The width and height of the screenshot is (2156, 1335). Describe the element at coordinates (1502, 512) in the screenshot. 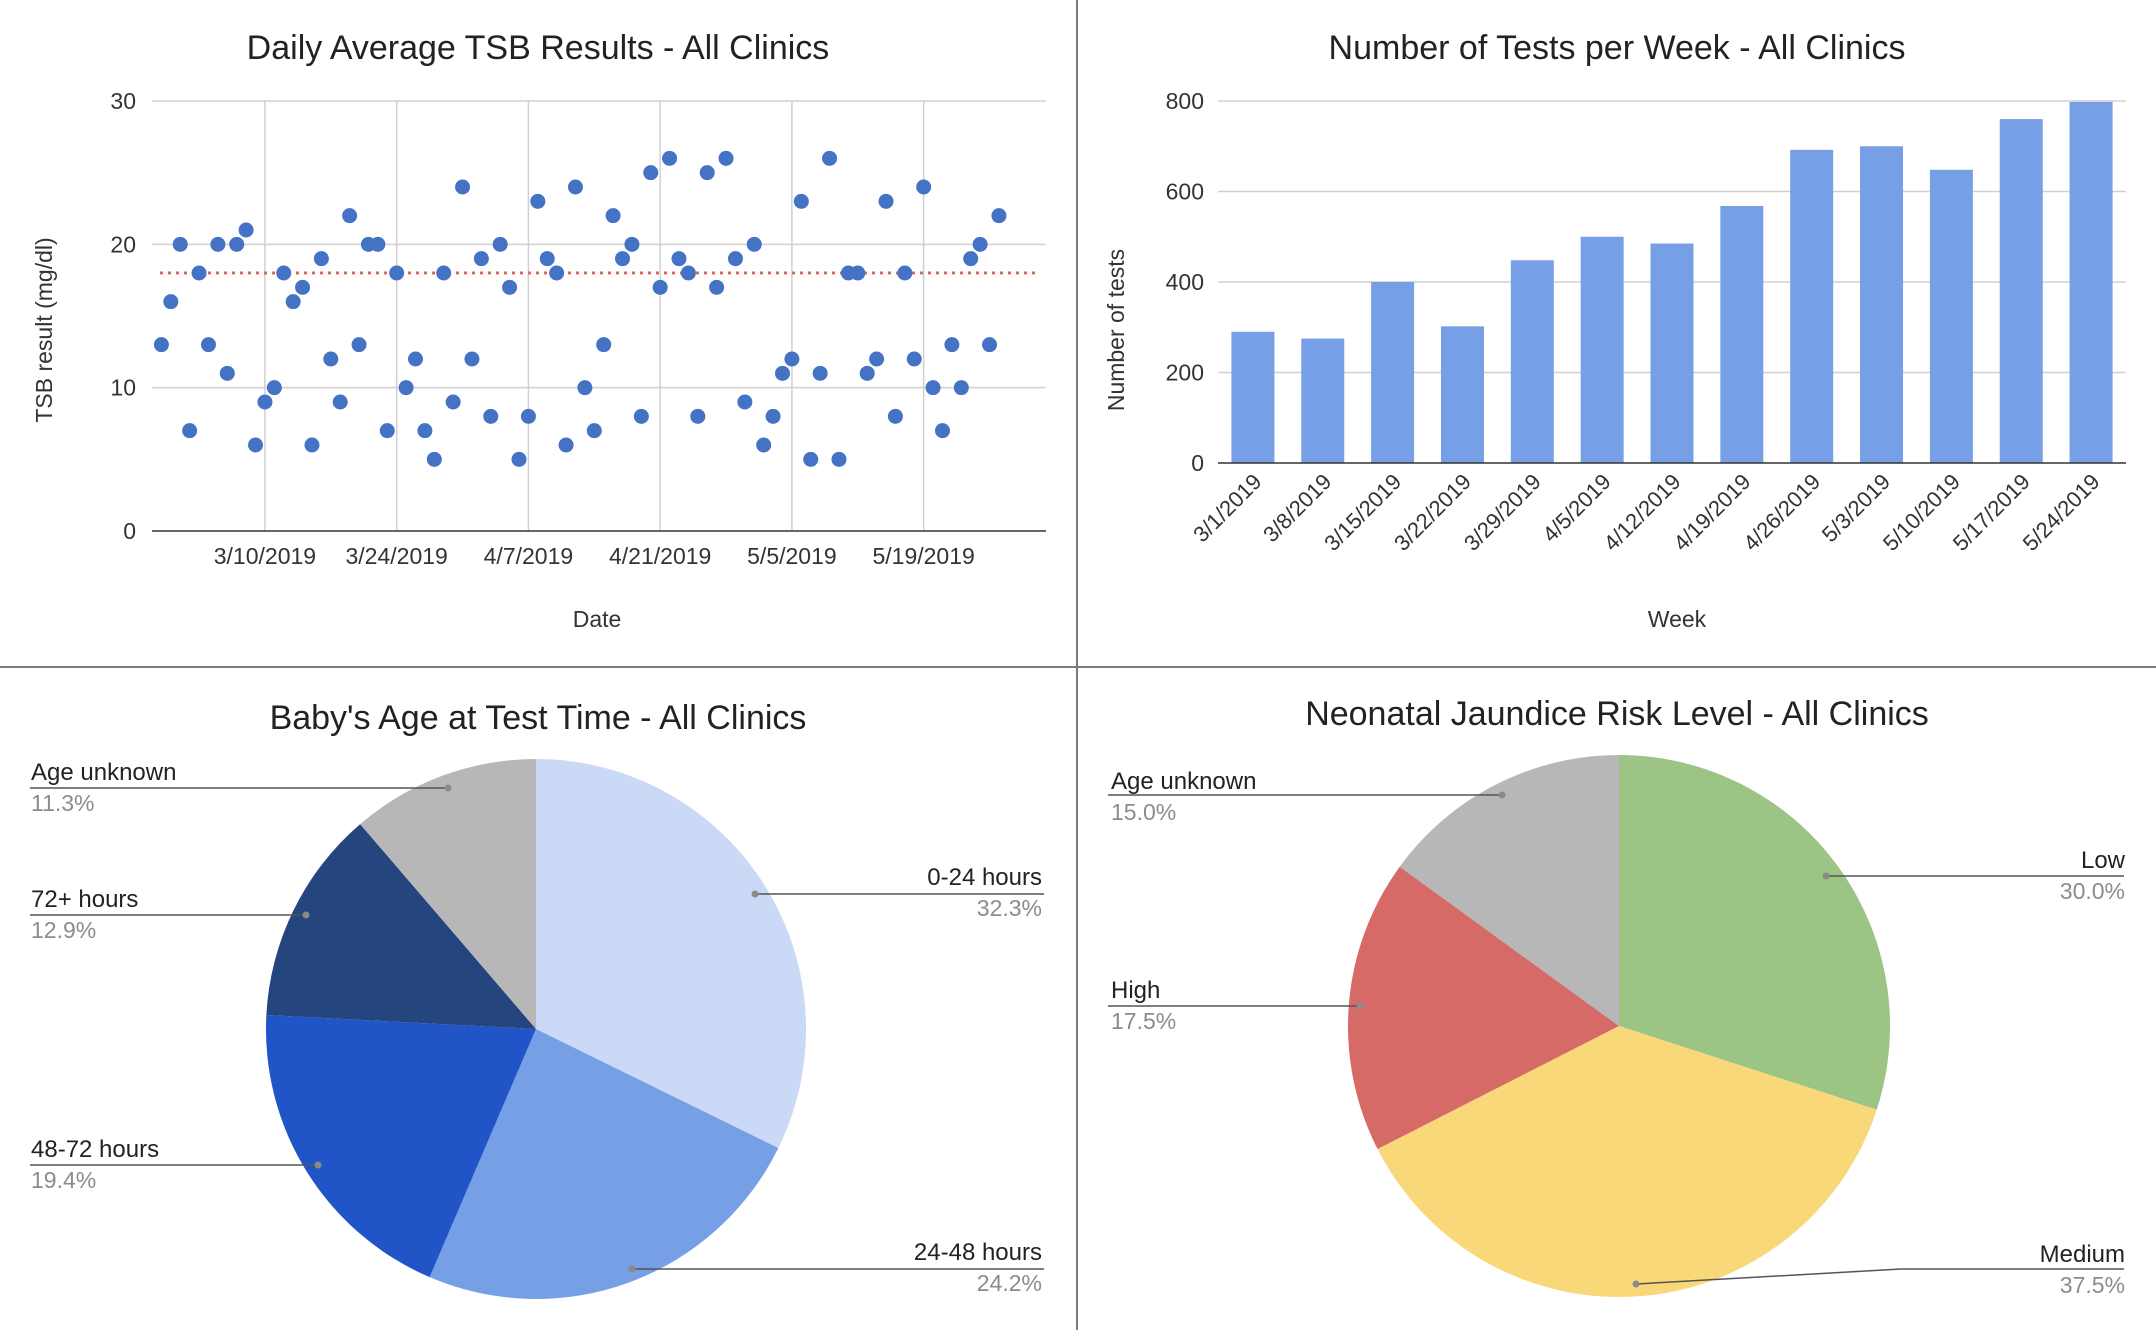

I see `x-tick-label: 3/29/2019` at that location.